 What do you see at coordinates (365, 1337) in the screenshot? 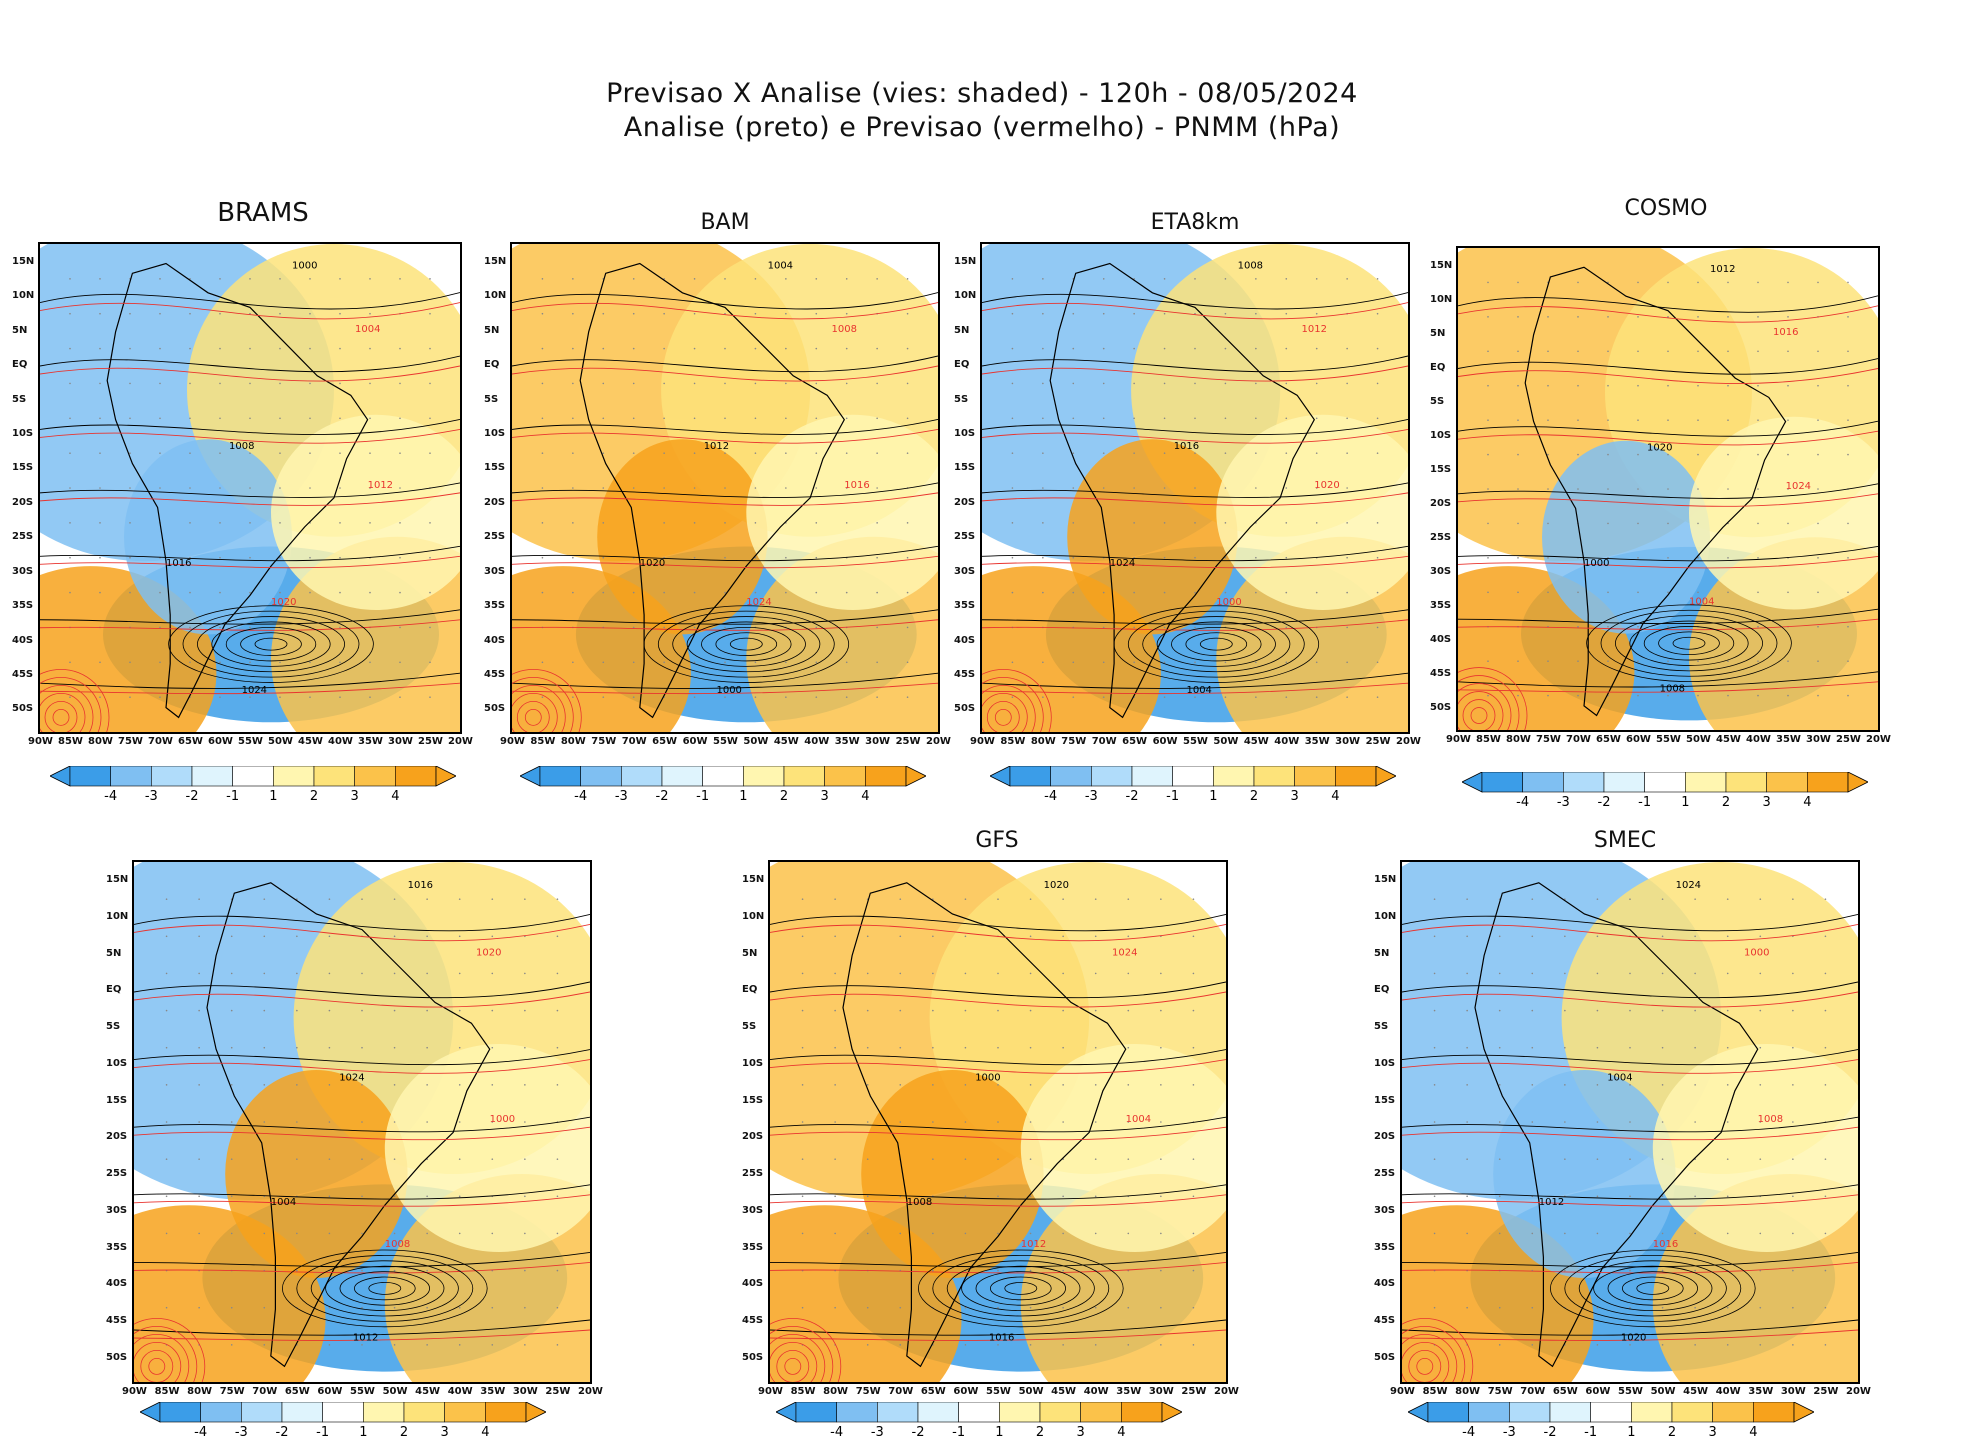
I see `isobar-label: 1012` at bounding box center [365, 1337].